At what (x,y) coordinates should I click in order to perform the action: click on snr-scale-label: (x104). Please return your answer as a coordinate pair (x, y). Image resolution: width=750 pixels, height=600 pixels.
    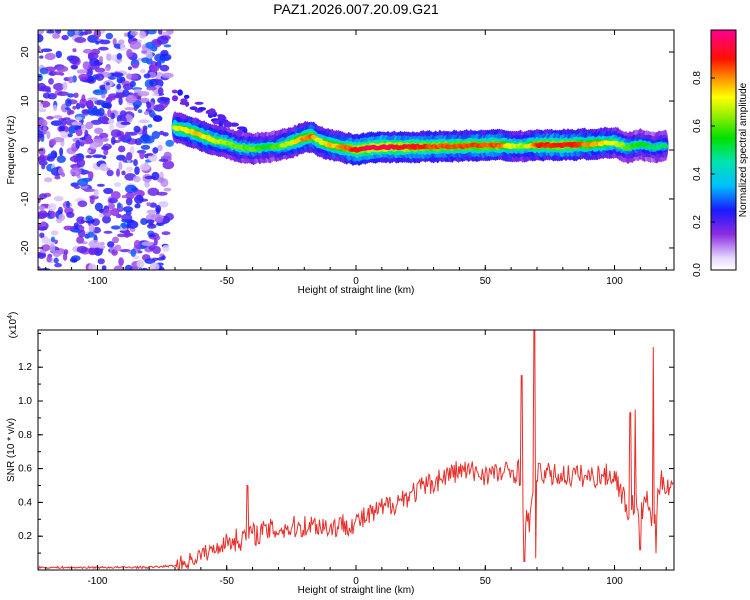
    Looking at the image, I should click on (13, 325).